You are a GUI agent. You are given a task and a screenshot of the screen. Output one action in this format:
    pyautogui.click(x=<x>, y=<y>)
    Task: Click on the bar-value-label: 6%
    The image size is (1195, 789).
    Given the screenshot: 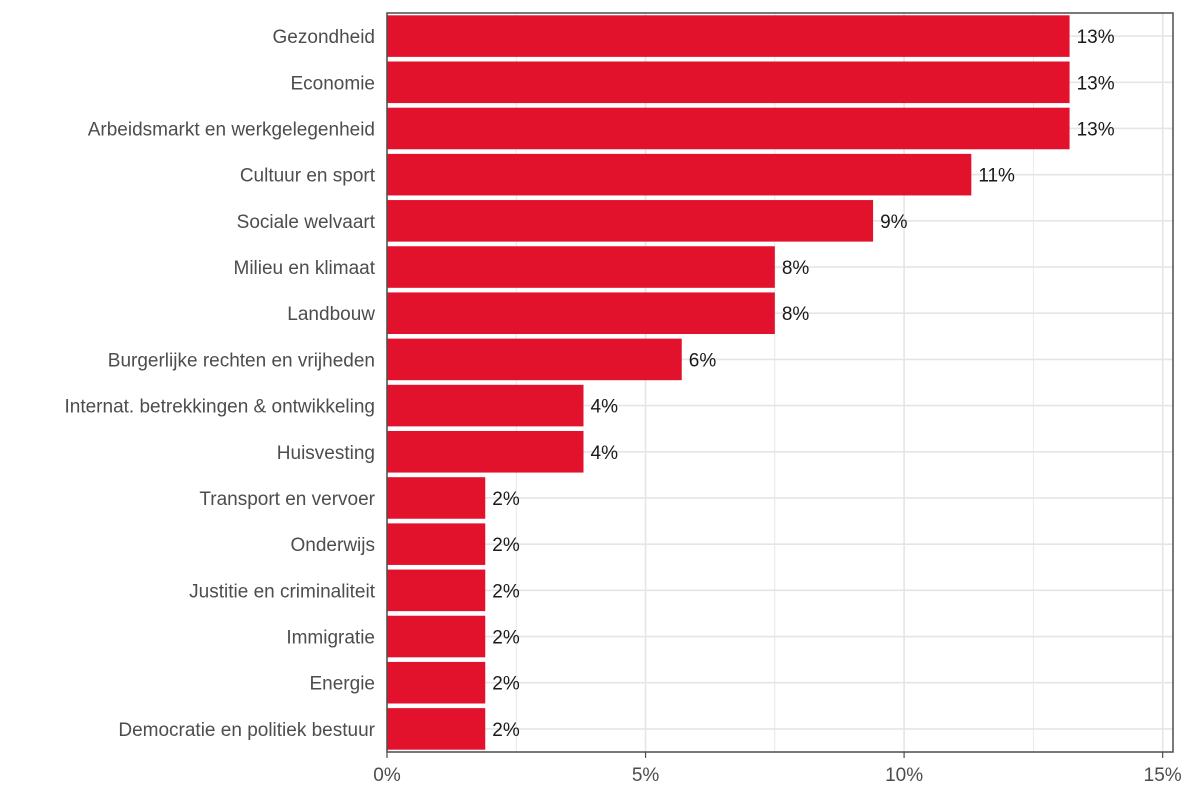 What is the action you would take?
    pyautogui.click(x=703, y=360)
    